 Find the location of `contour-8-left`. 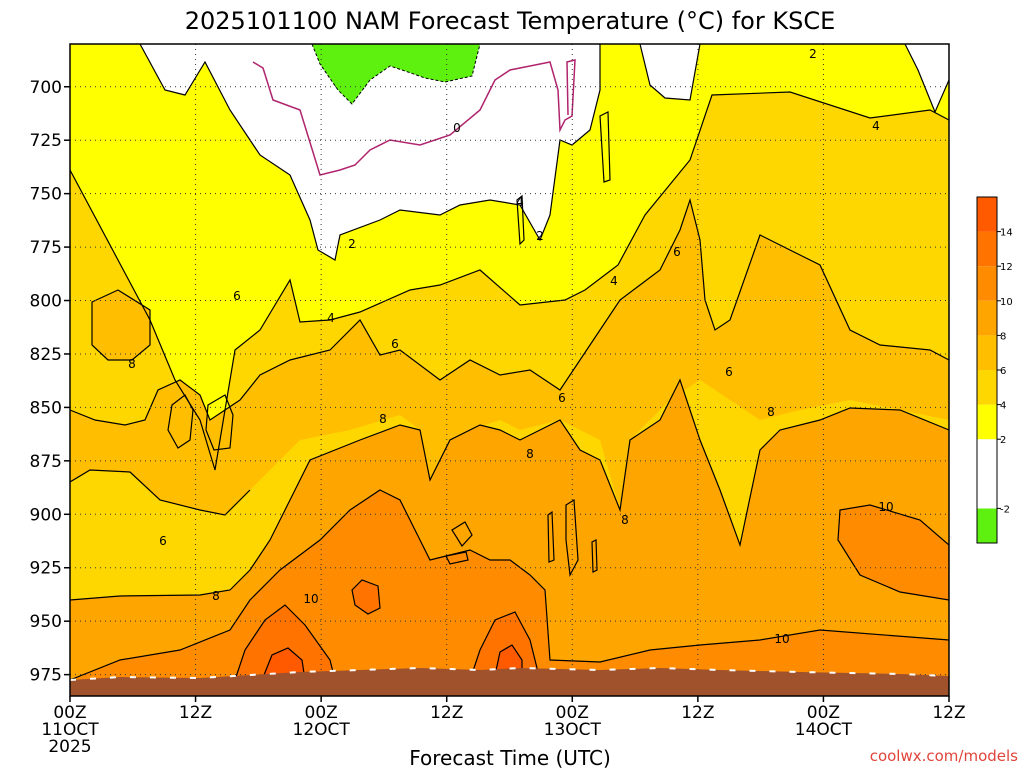

contour-8-left is located at coordinates (121, 325).